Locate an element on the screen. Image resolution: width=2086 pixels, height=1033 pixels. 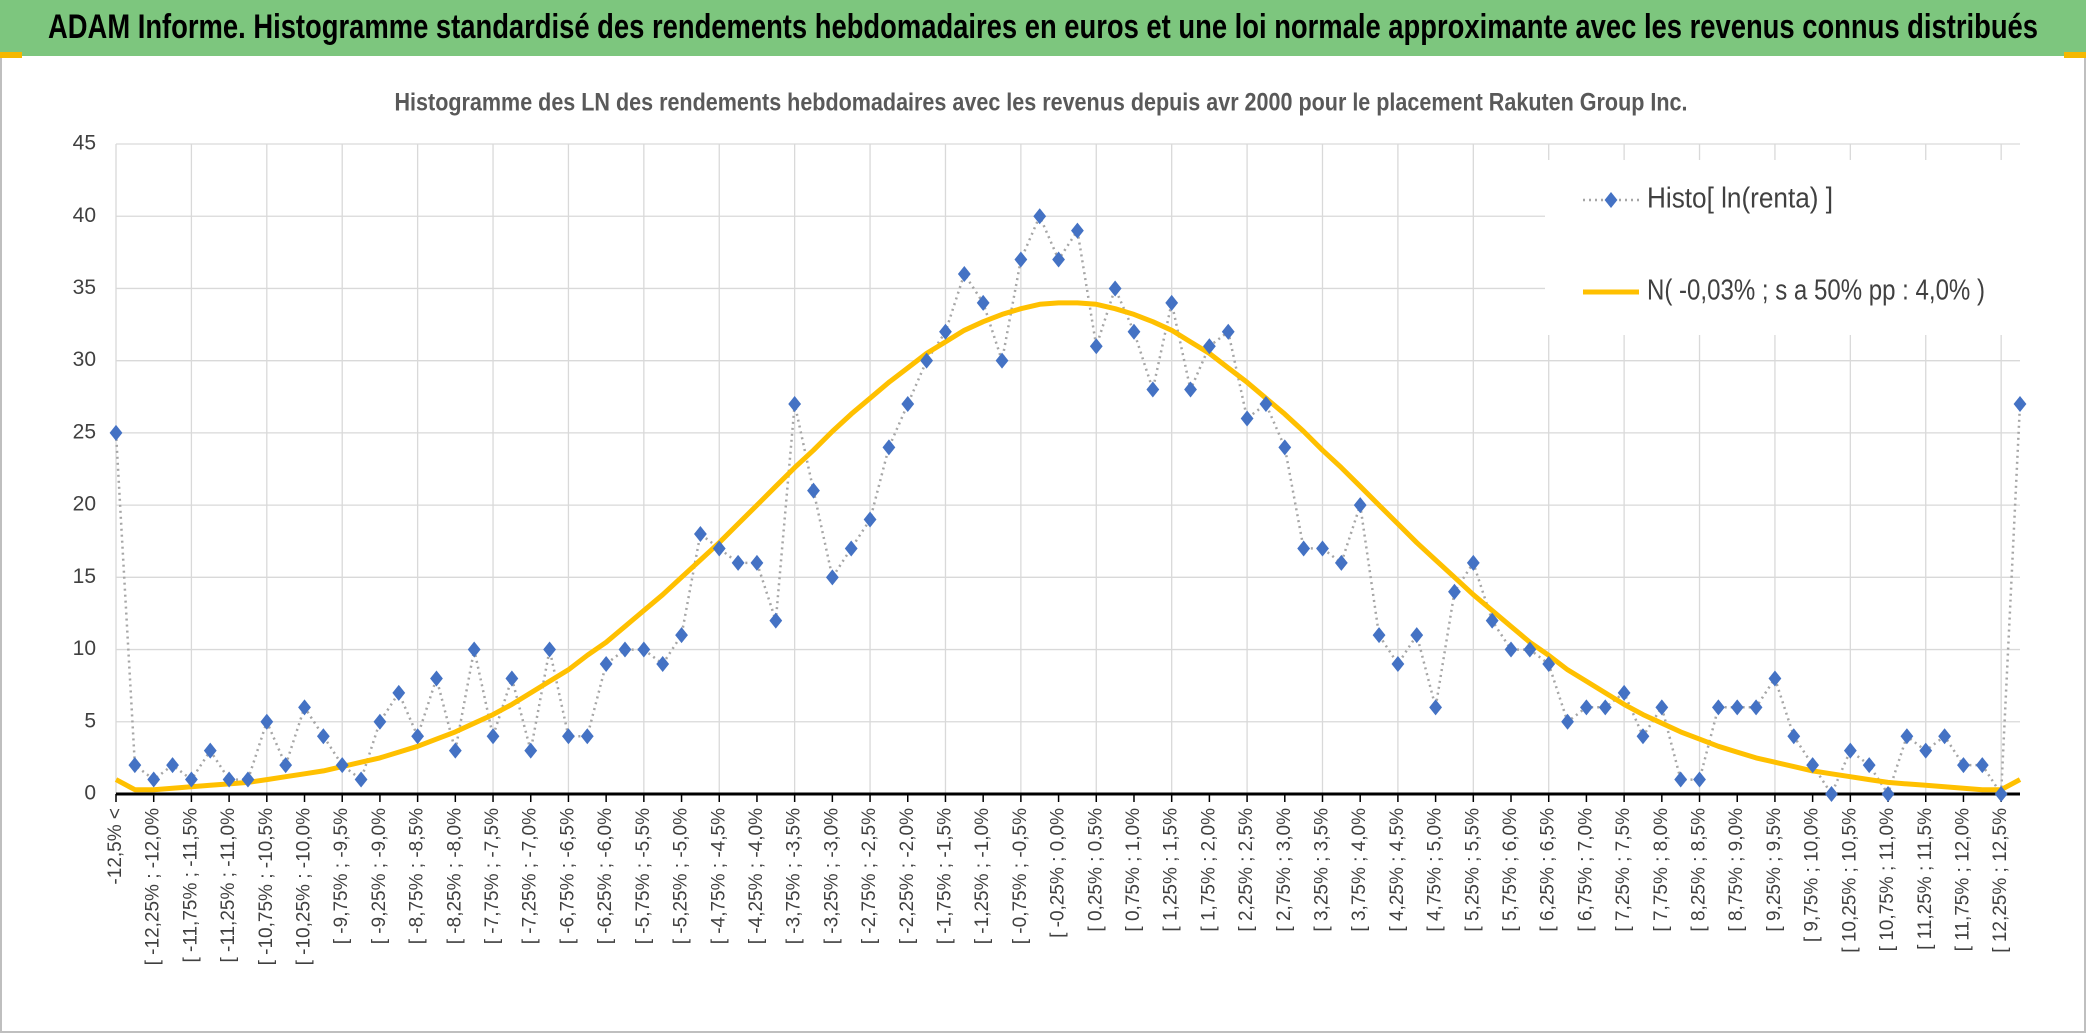
x-tick-label: [ 0,75% ; 1,0% is located at coordinates (1133, 870).